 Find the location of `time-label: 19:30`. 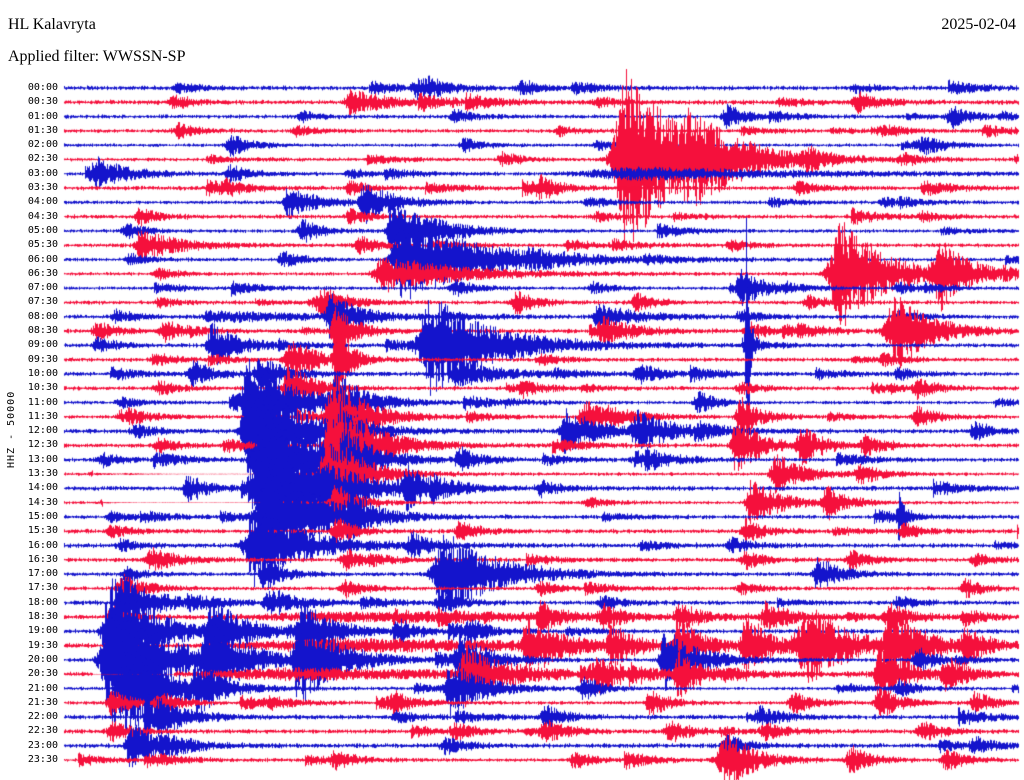

time-label: 19:30 is located at coordinates (42, 645).